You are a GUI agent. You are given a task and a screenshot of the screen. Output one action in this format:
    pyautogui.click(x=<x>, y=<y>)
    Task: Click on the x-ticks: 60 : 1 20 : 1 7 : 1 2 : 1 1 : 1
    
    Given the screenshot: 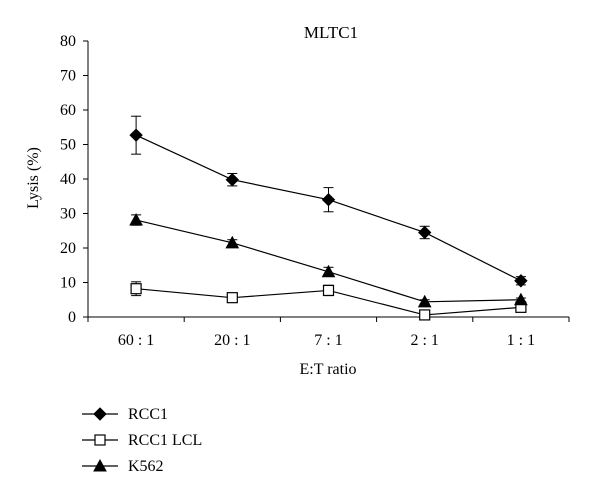 What is the action you would take?
    pyautogui.click(x=328, y=333)
    